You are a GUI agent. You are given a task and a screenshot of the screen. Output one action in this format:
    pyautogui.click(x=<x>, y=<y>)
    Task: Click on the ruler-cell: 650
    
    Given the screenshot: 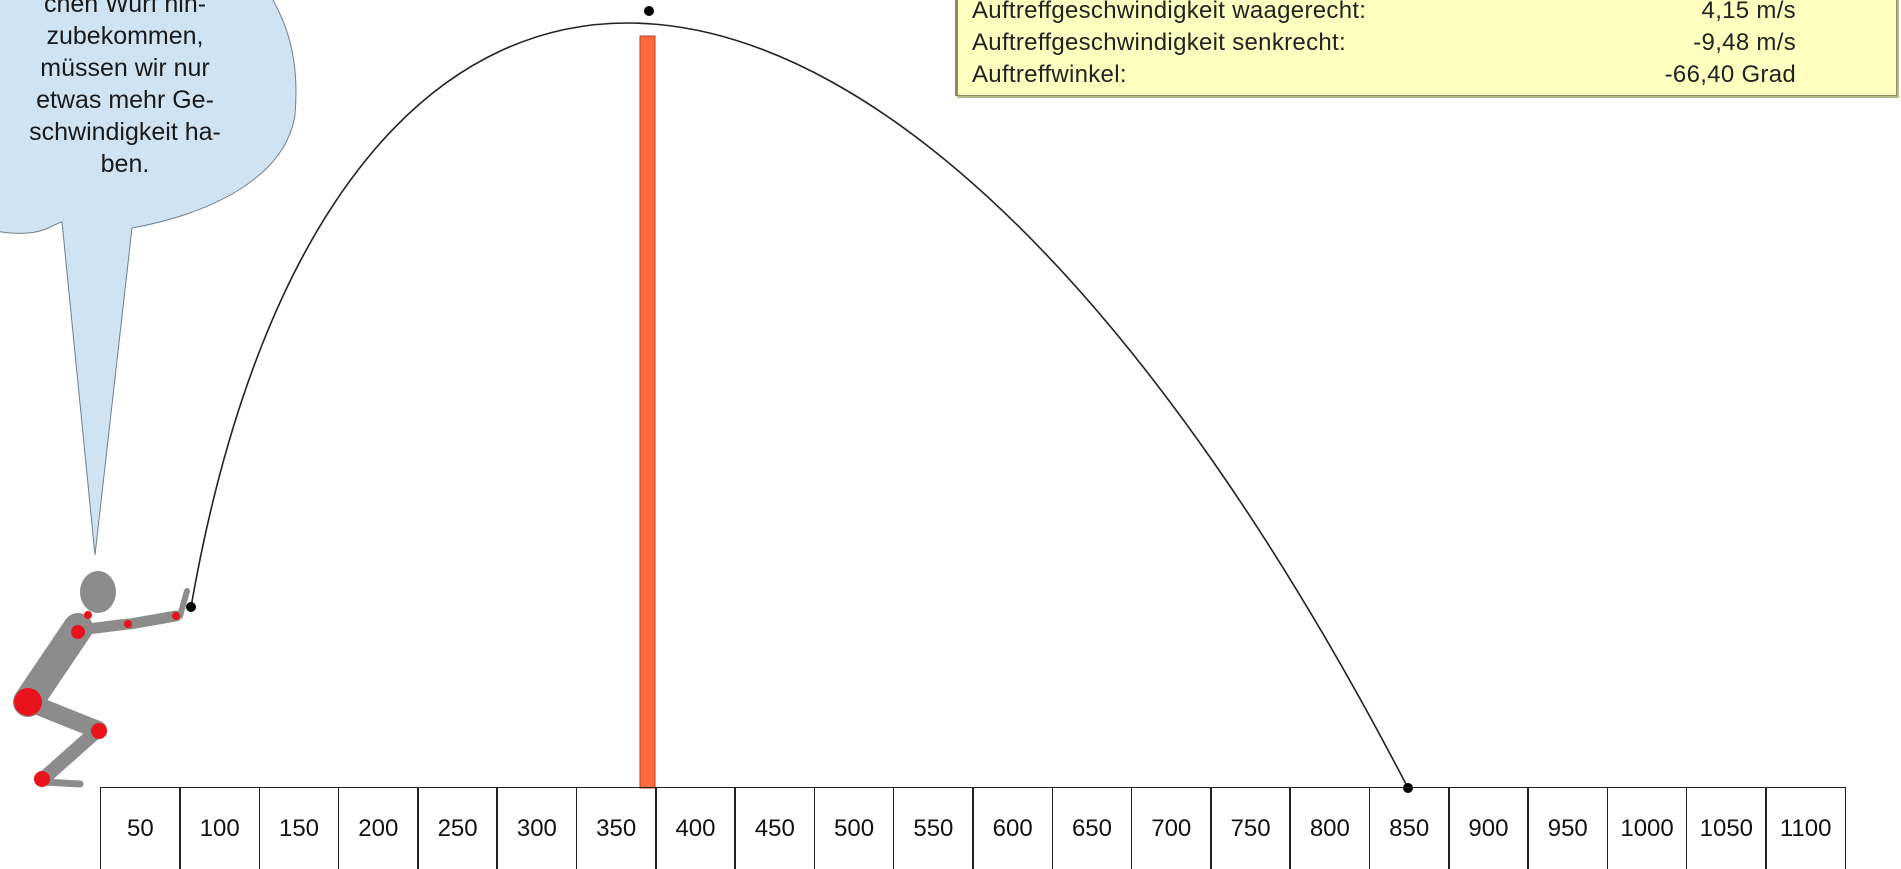 What is the action you would take?
    pyautogui.click(x=1092, y=828)
    